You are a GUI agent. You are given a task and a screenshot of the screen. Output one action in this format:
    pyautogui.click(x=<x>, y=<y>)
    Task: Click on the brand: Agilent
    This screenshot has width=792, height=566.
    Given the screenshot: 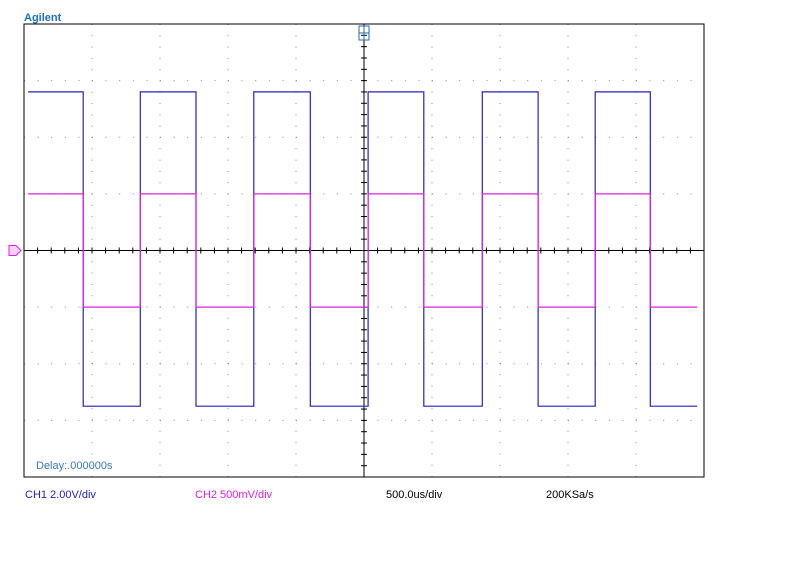 What is the action you would take?
    pyautogui.click(x=43, y=18)
    